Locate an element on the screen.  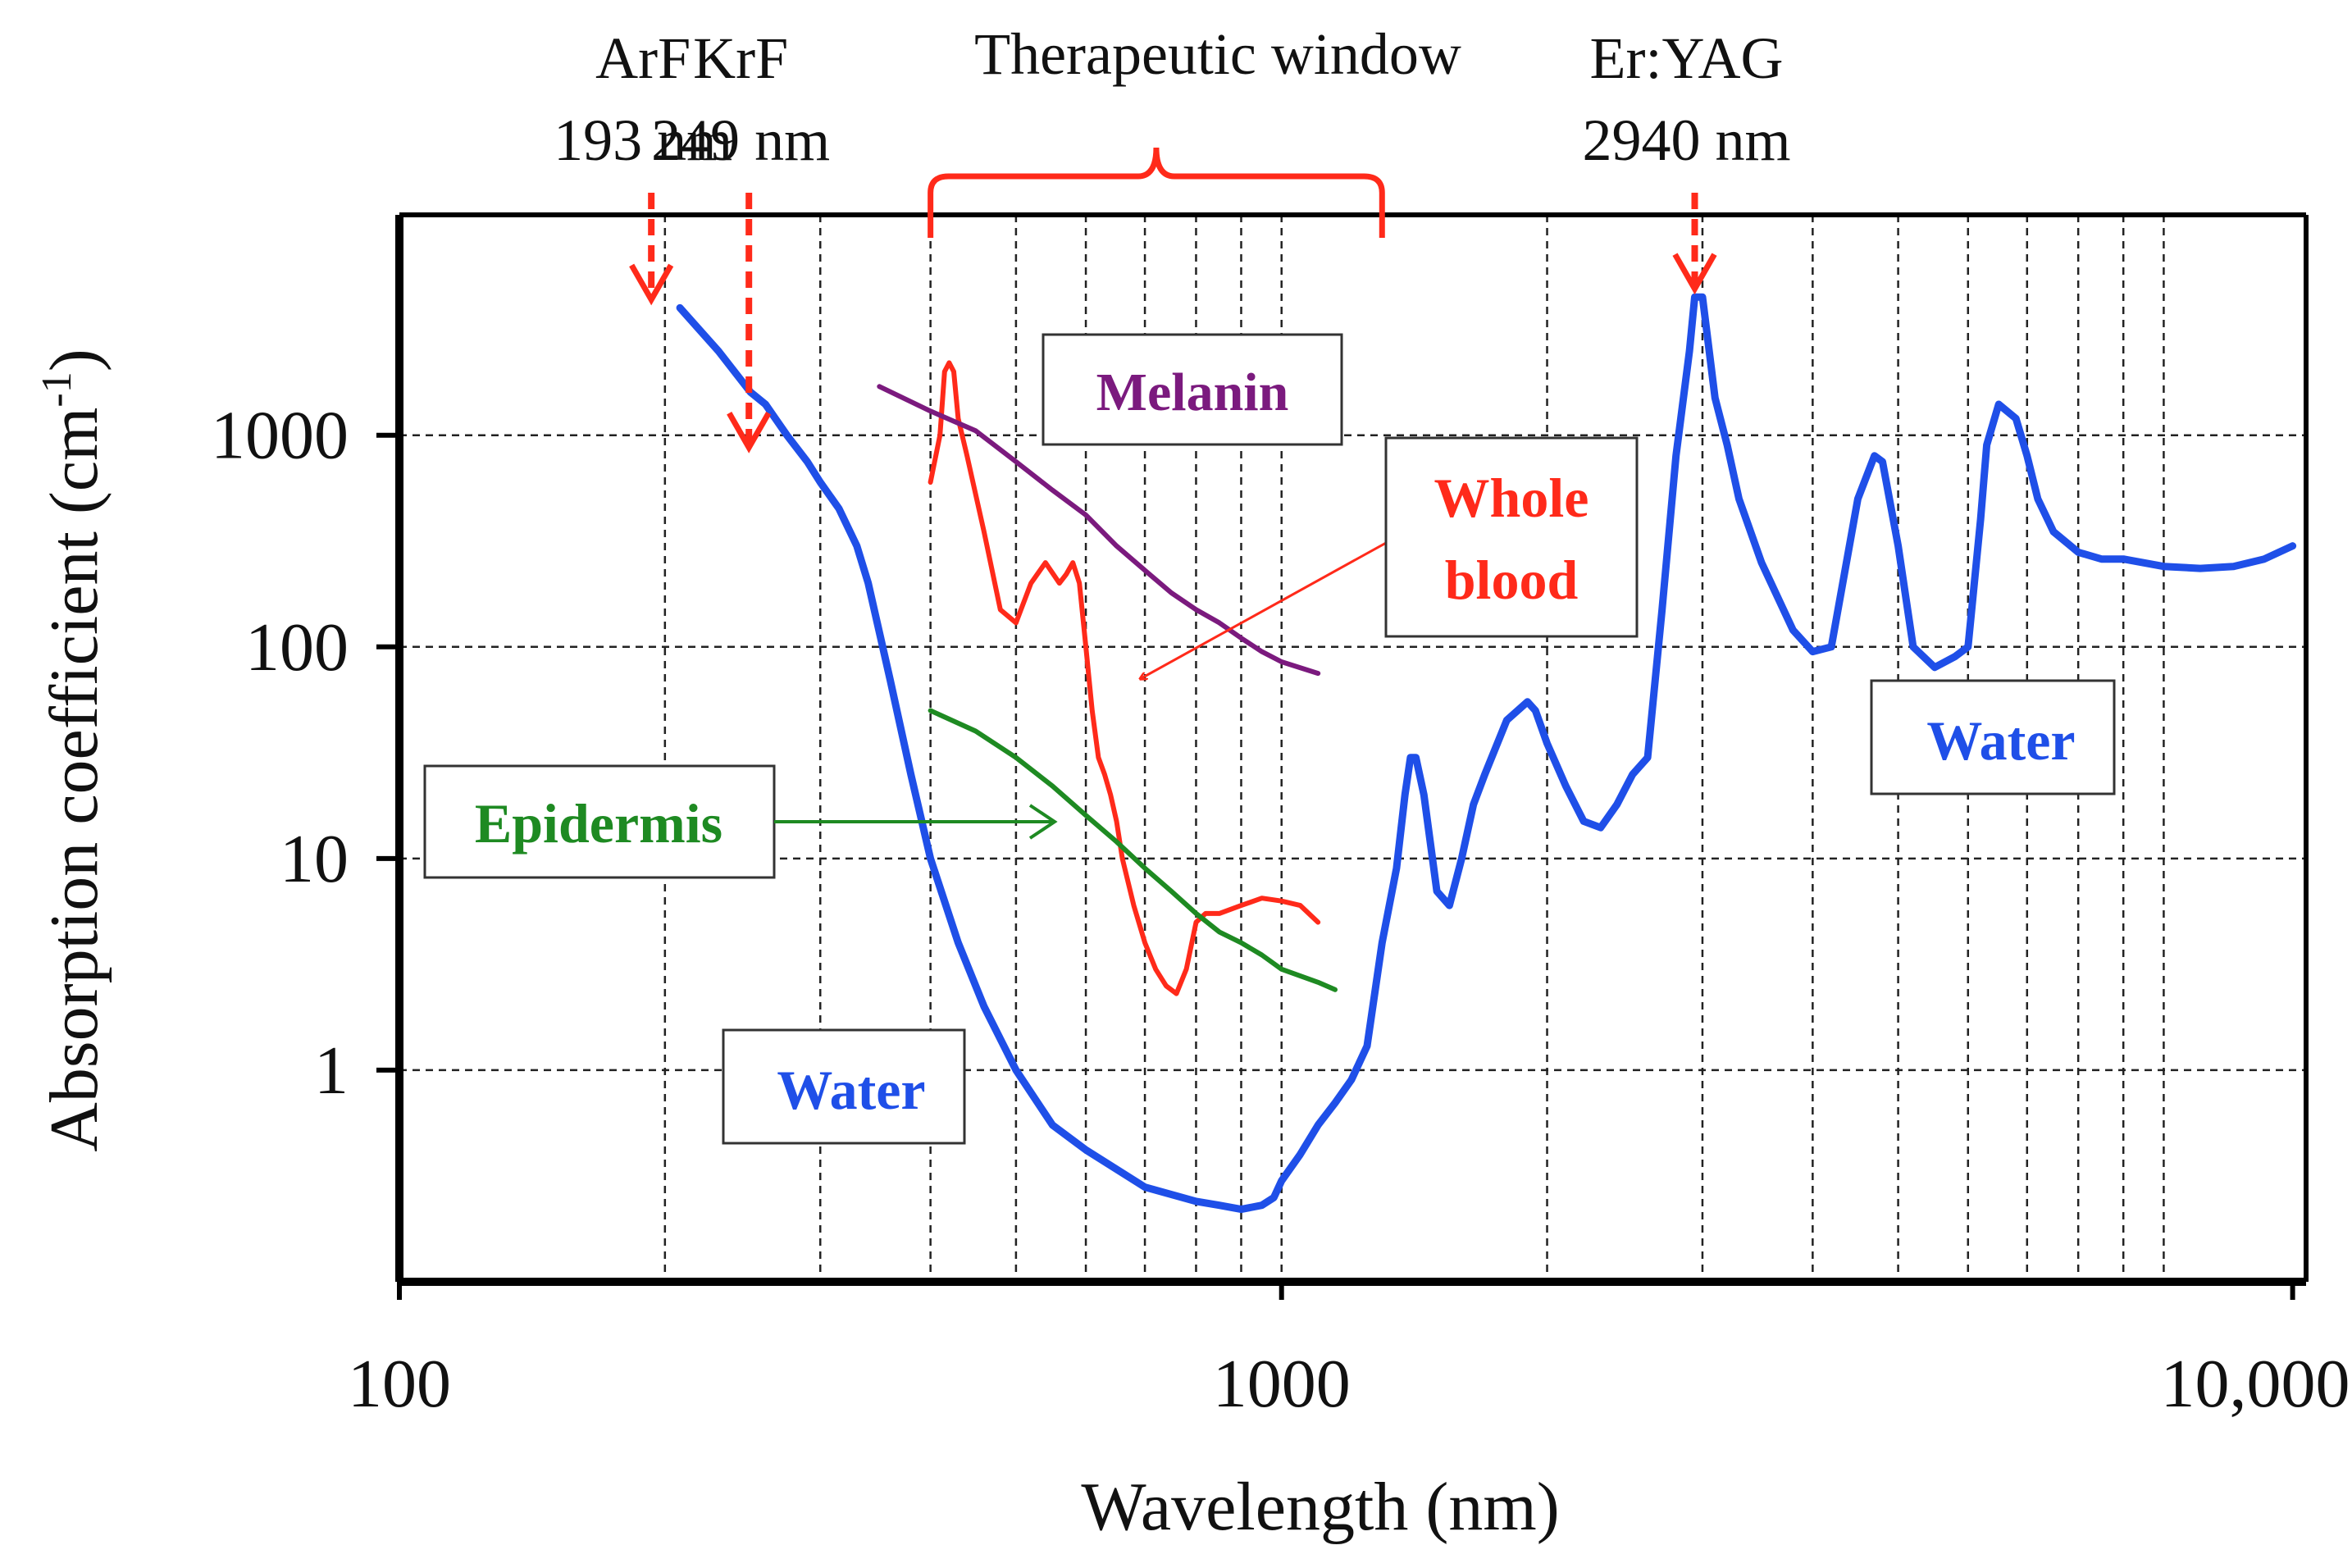
epidermis-label-box: Epidermis is located at coordinates (741, 822).